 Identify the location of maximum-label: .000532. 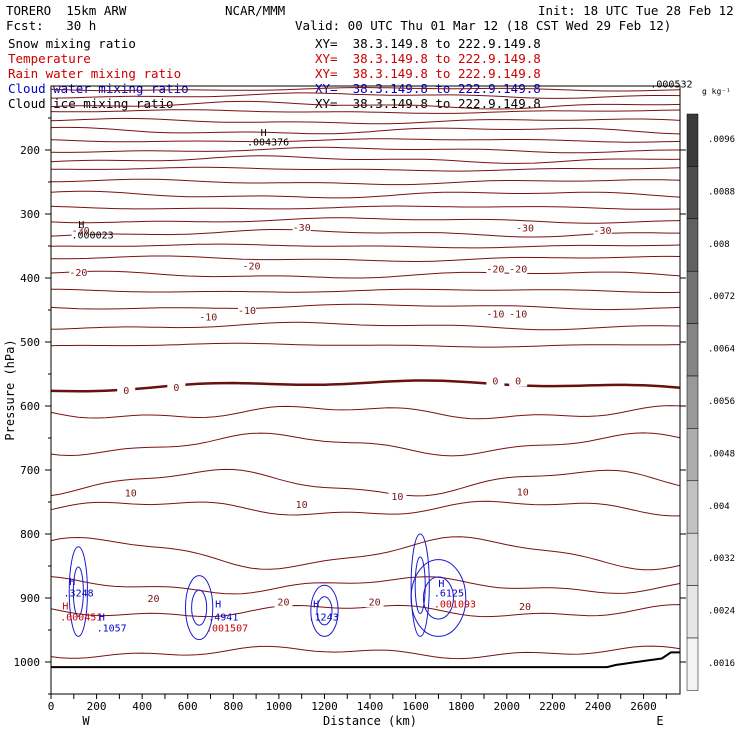
(671, 84).